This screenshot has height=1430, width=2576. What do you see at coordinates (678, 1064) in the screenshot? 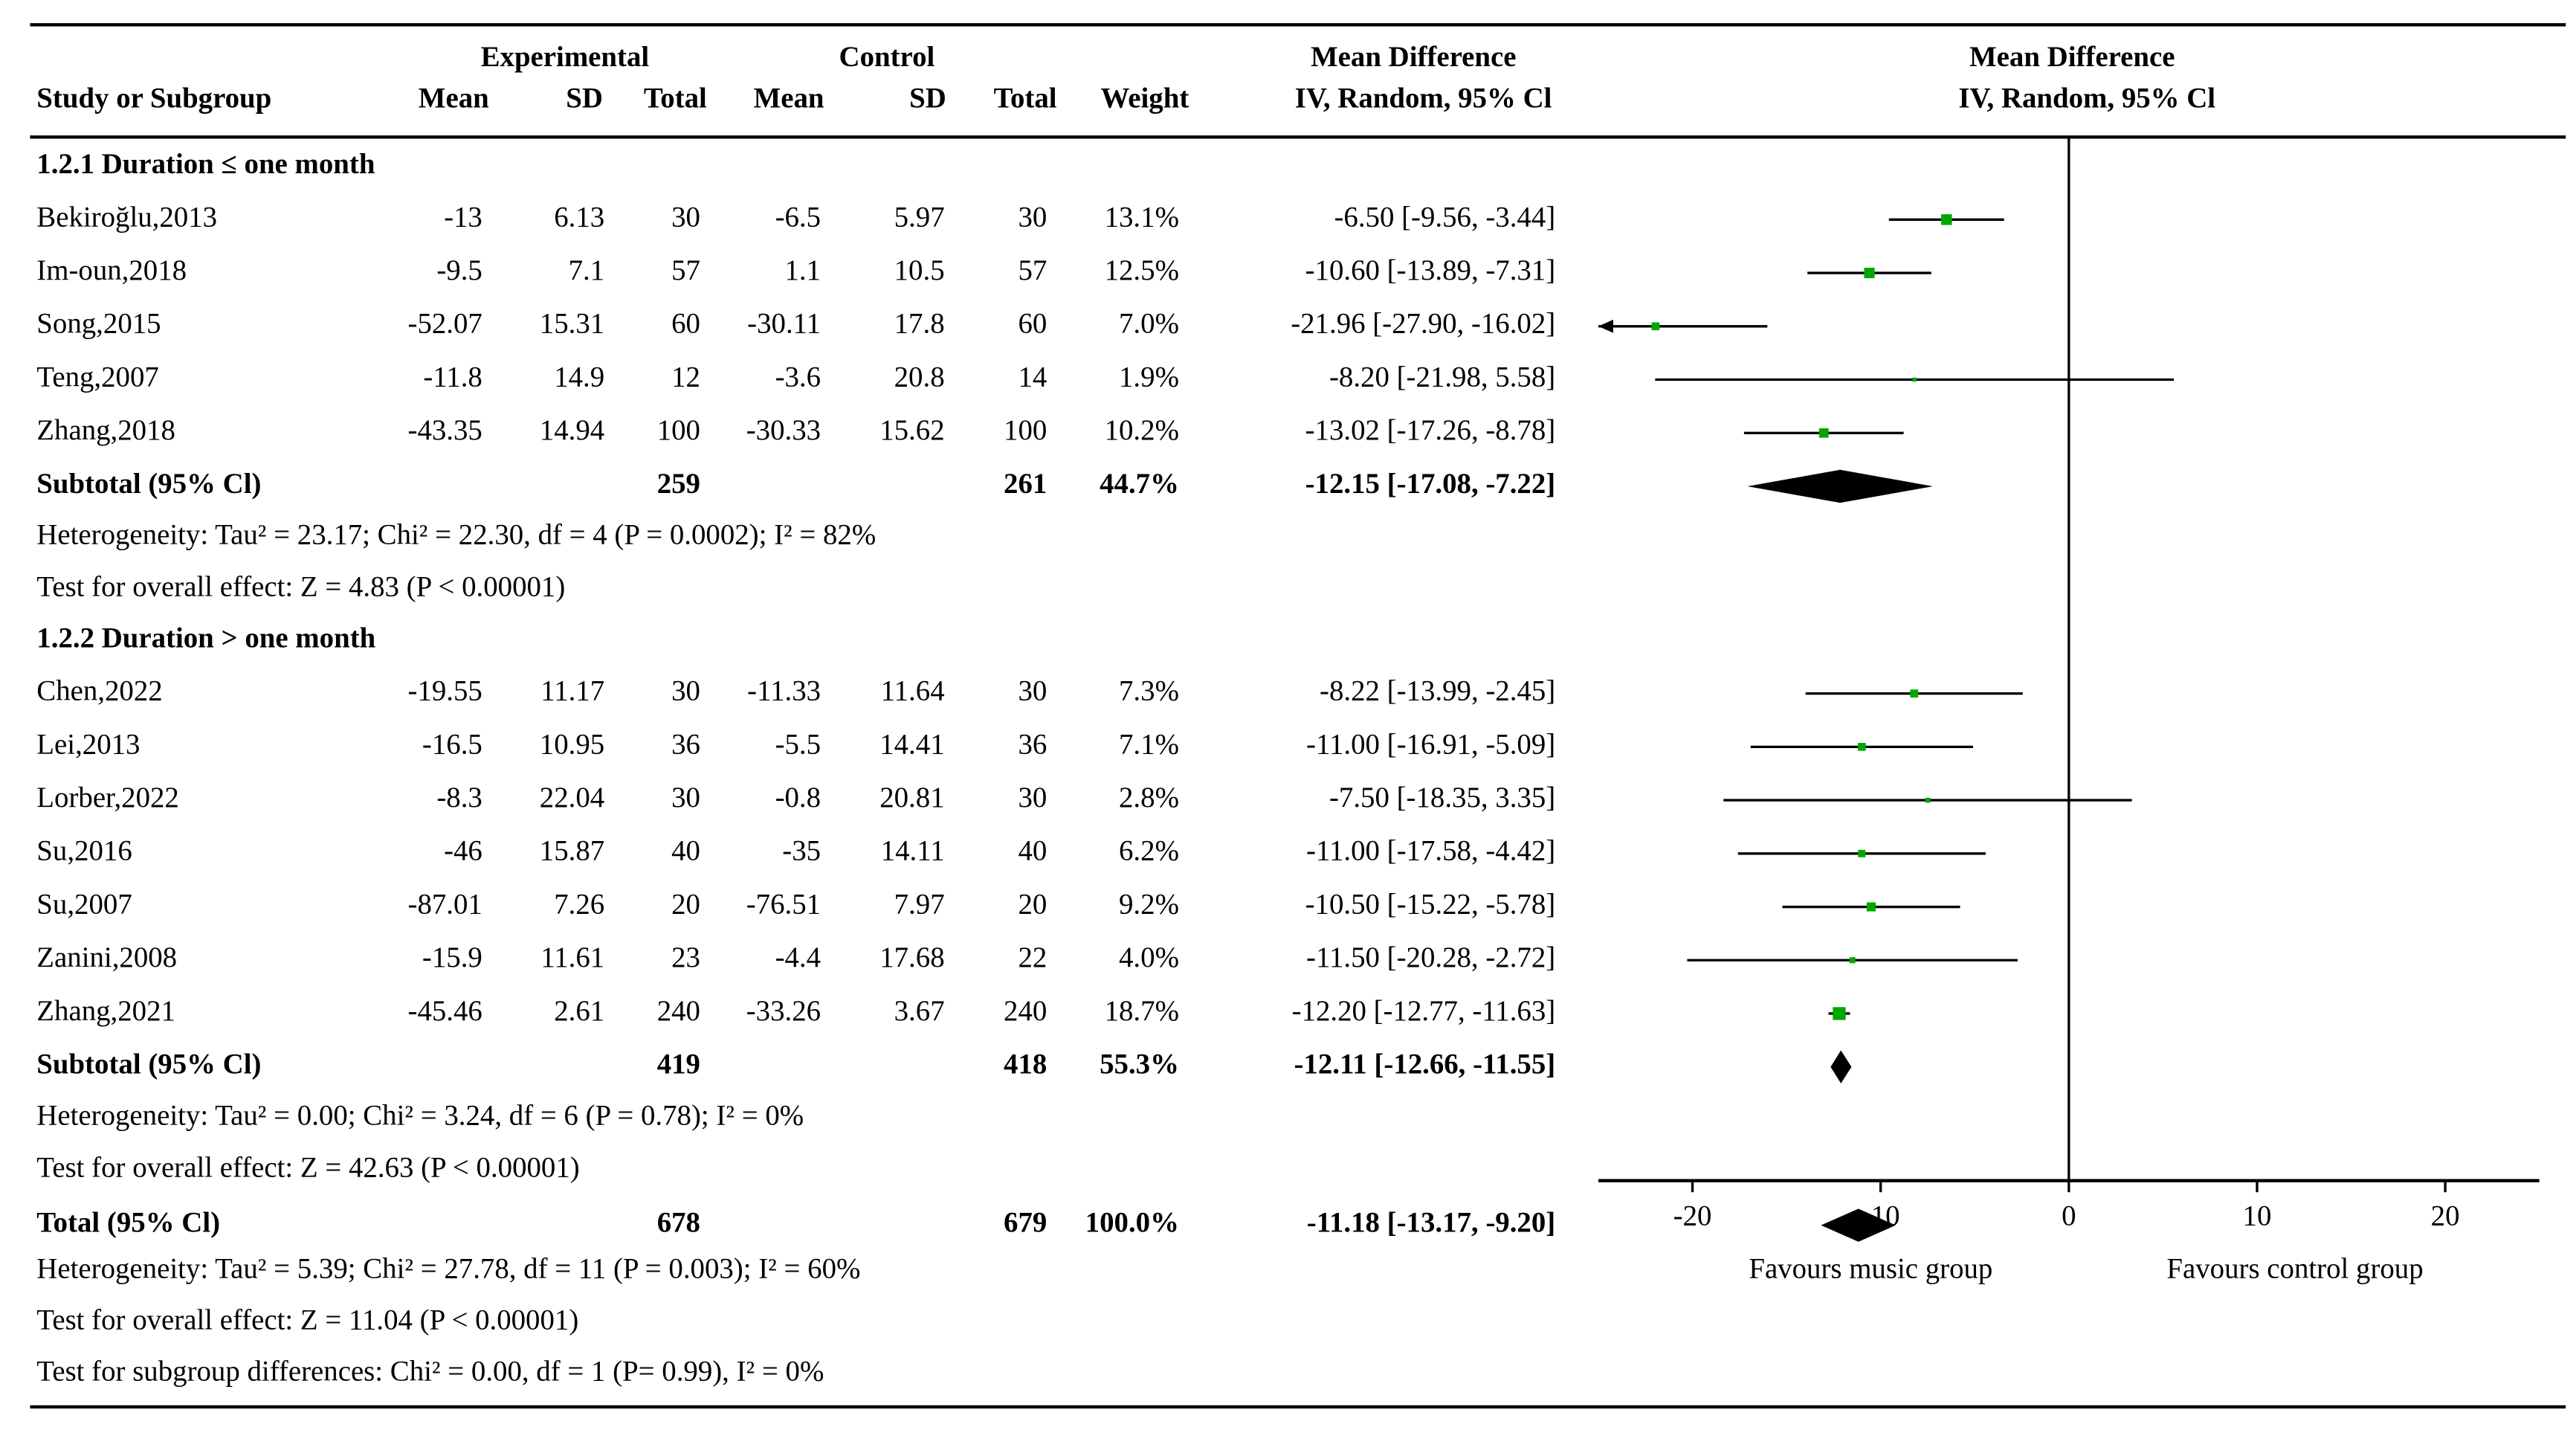
I see `summary-cell: 419` at bounding box center [678, 1064].